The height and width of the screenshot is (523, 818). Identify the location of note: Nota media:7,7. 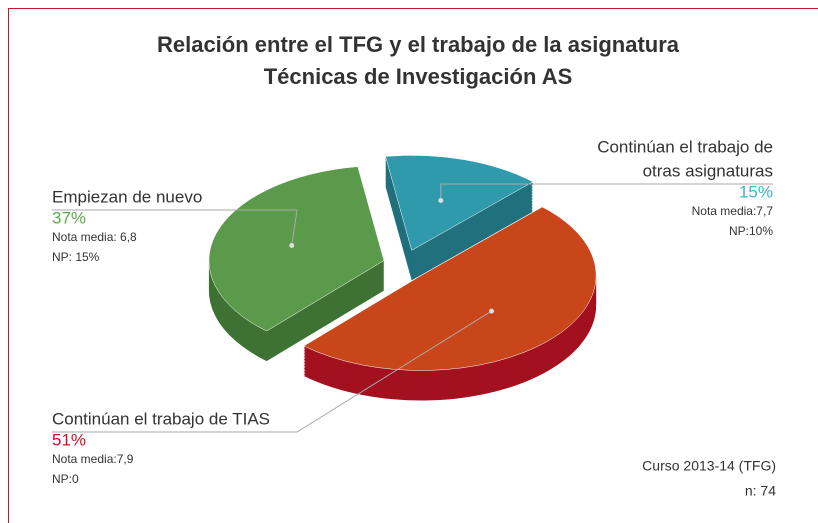
(733, 211).